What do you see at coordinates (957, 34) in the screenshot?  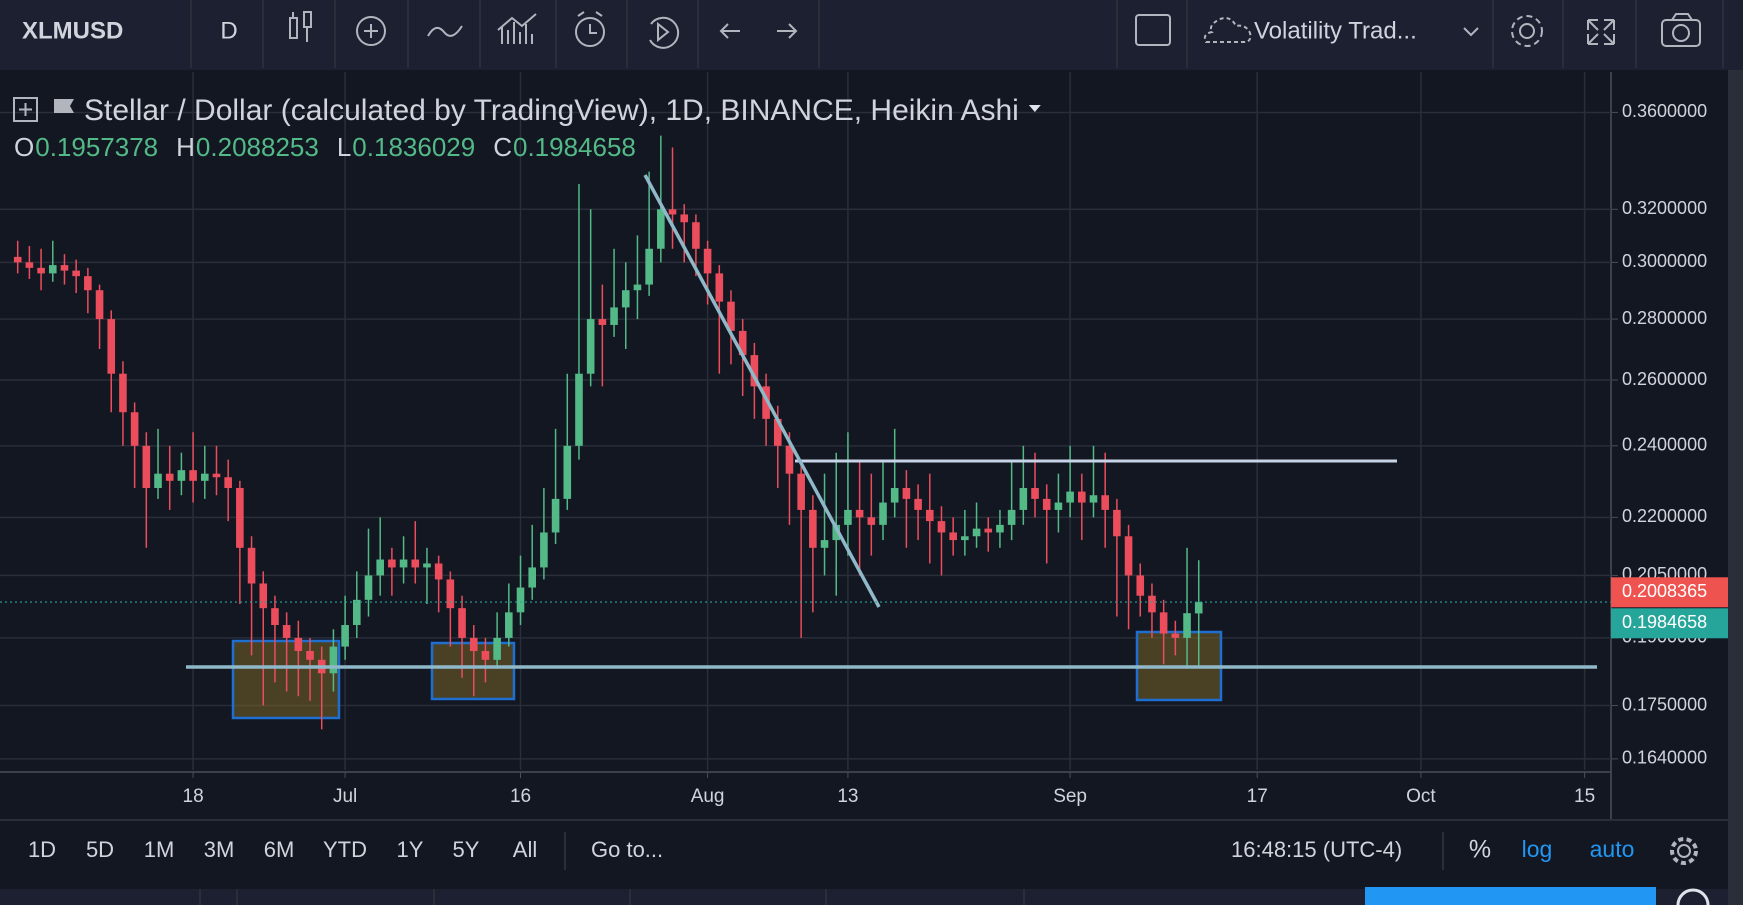 I see `toolbar-separators` at bounding box center [957, 34].